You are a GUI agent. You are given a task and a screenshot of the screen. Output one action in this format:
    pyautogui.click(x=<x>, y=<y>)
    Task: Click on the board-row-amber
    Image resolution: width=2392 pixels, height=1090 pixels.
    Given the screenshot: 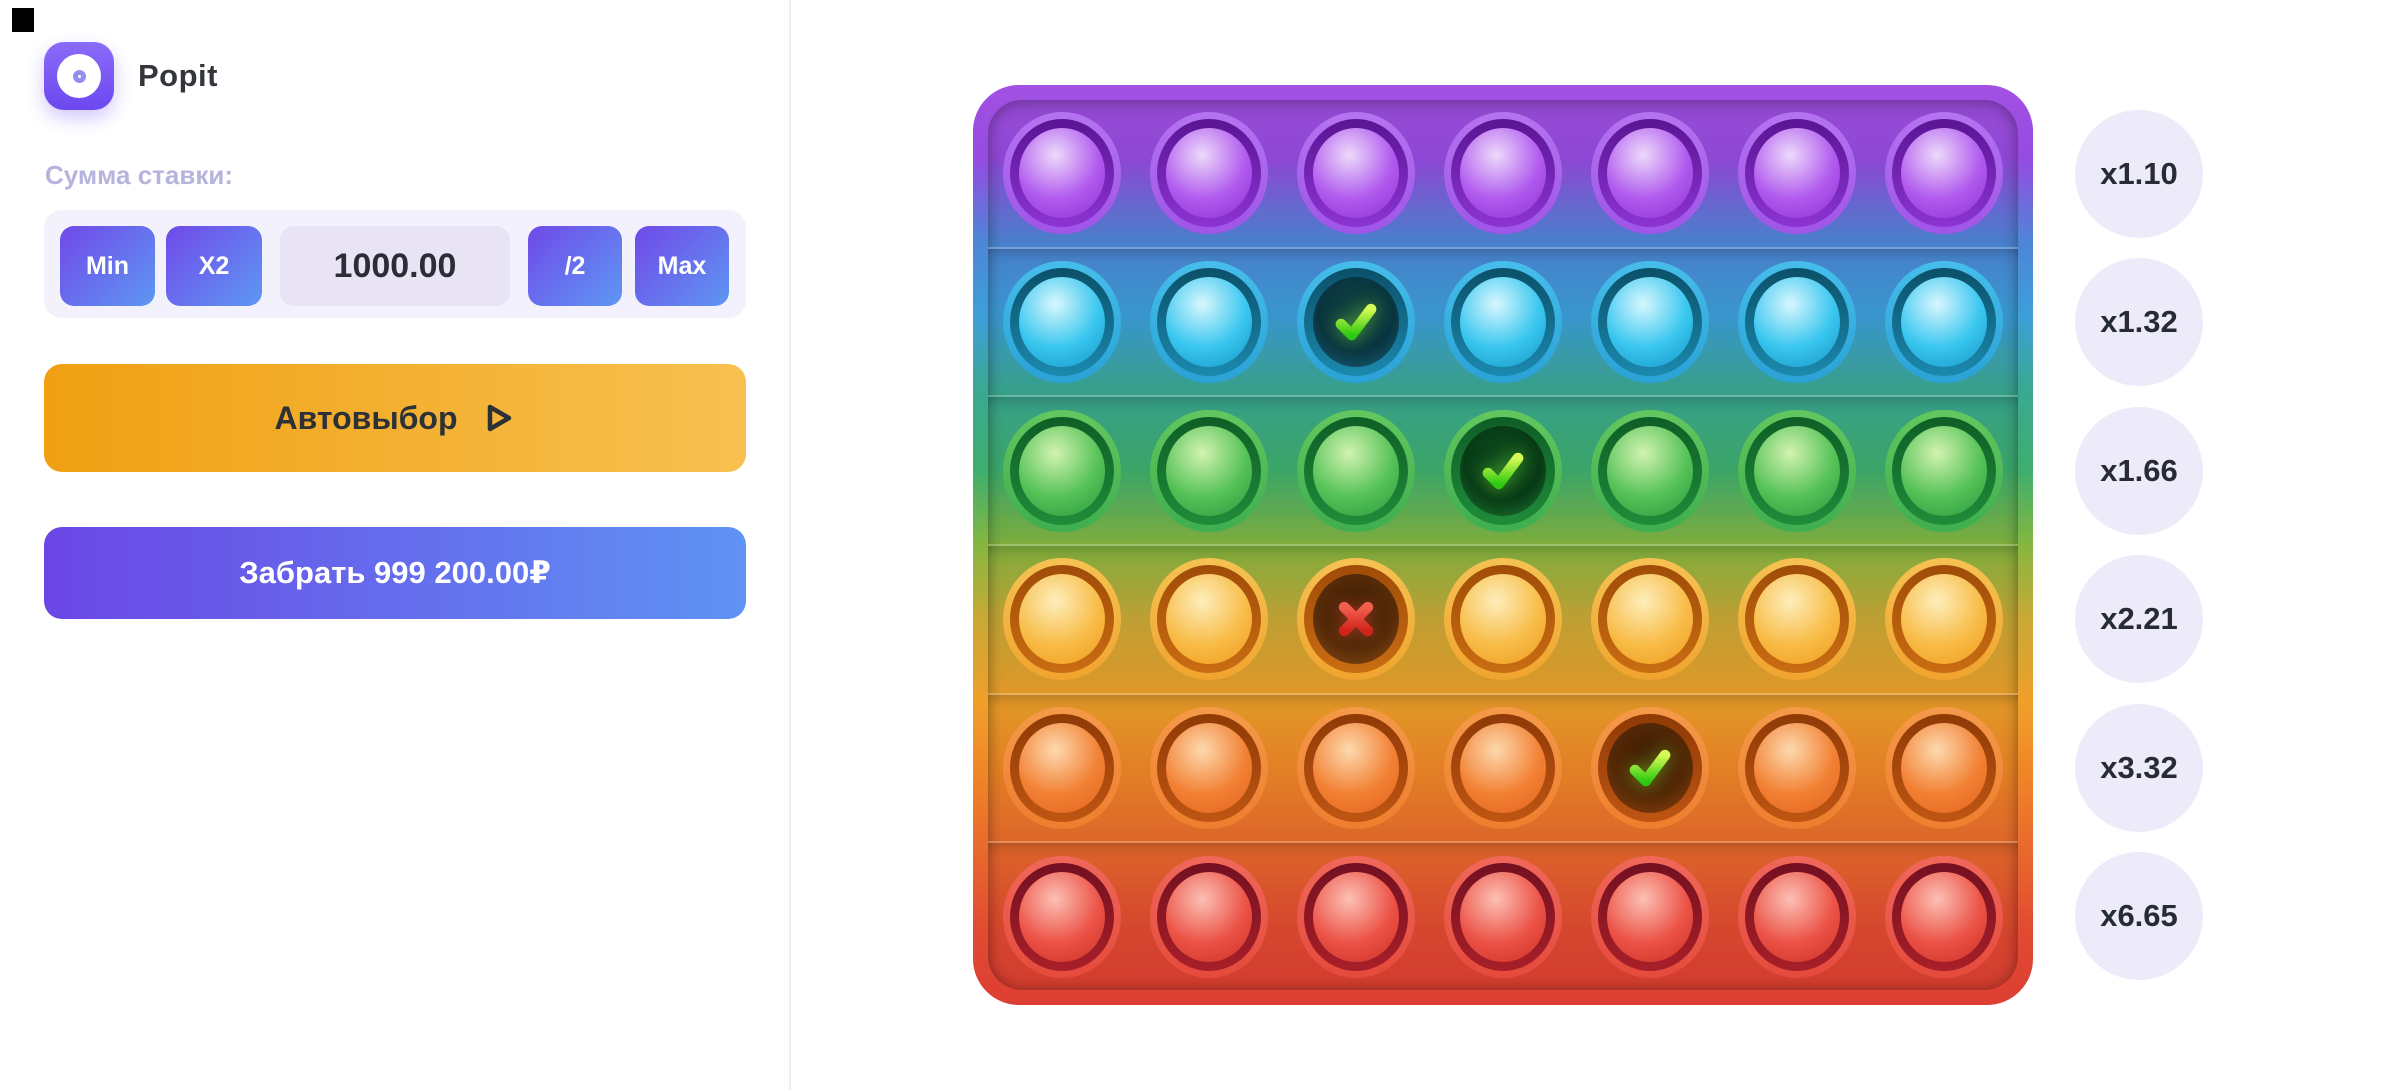 What is the action you would take?
    pyautogui.click(x=1503, y=618)
    